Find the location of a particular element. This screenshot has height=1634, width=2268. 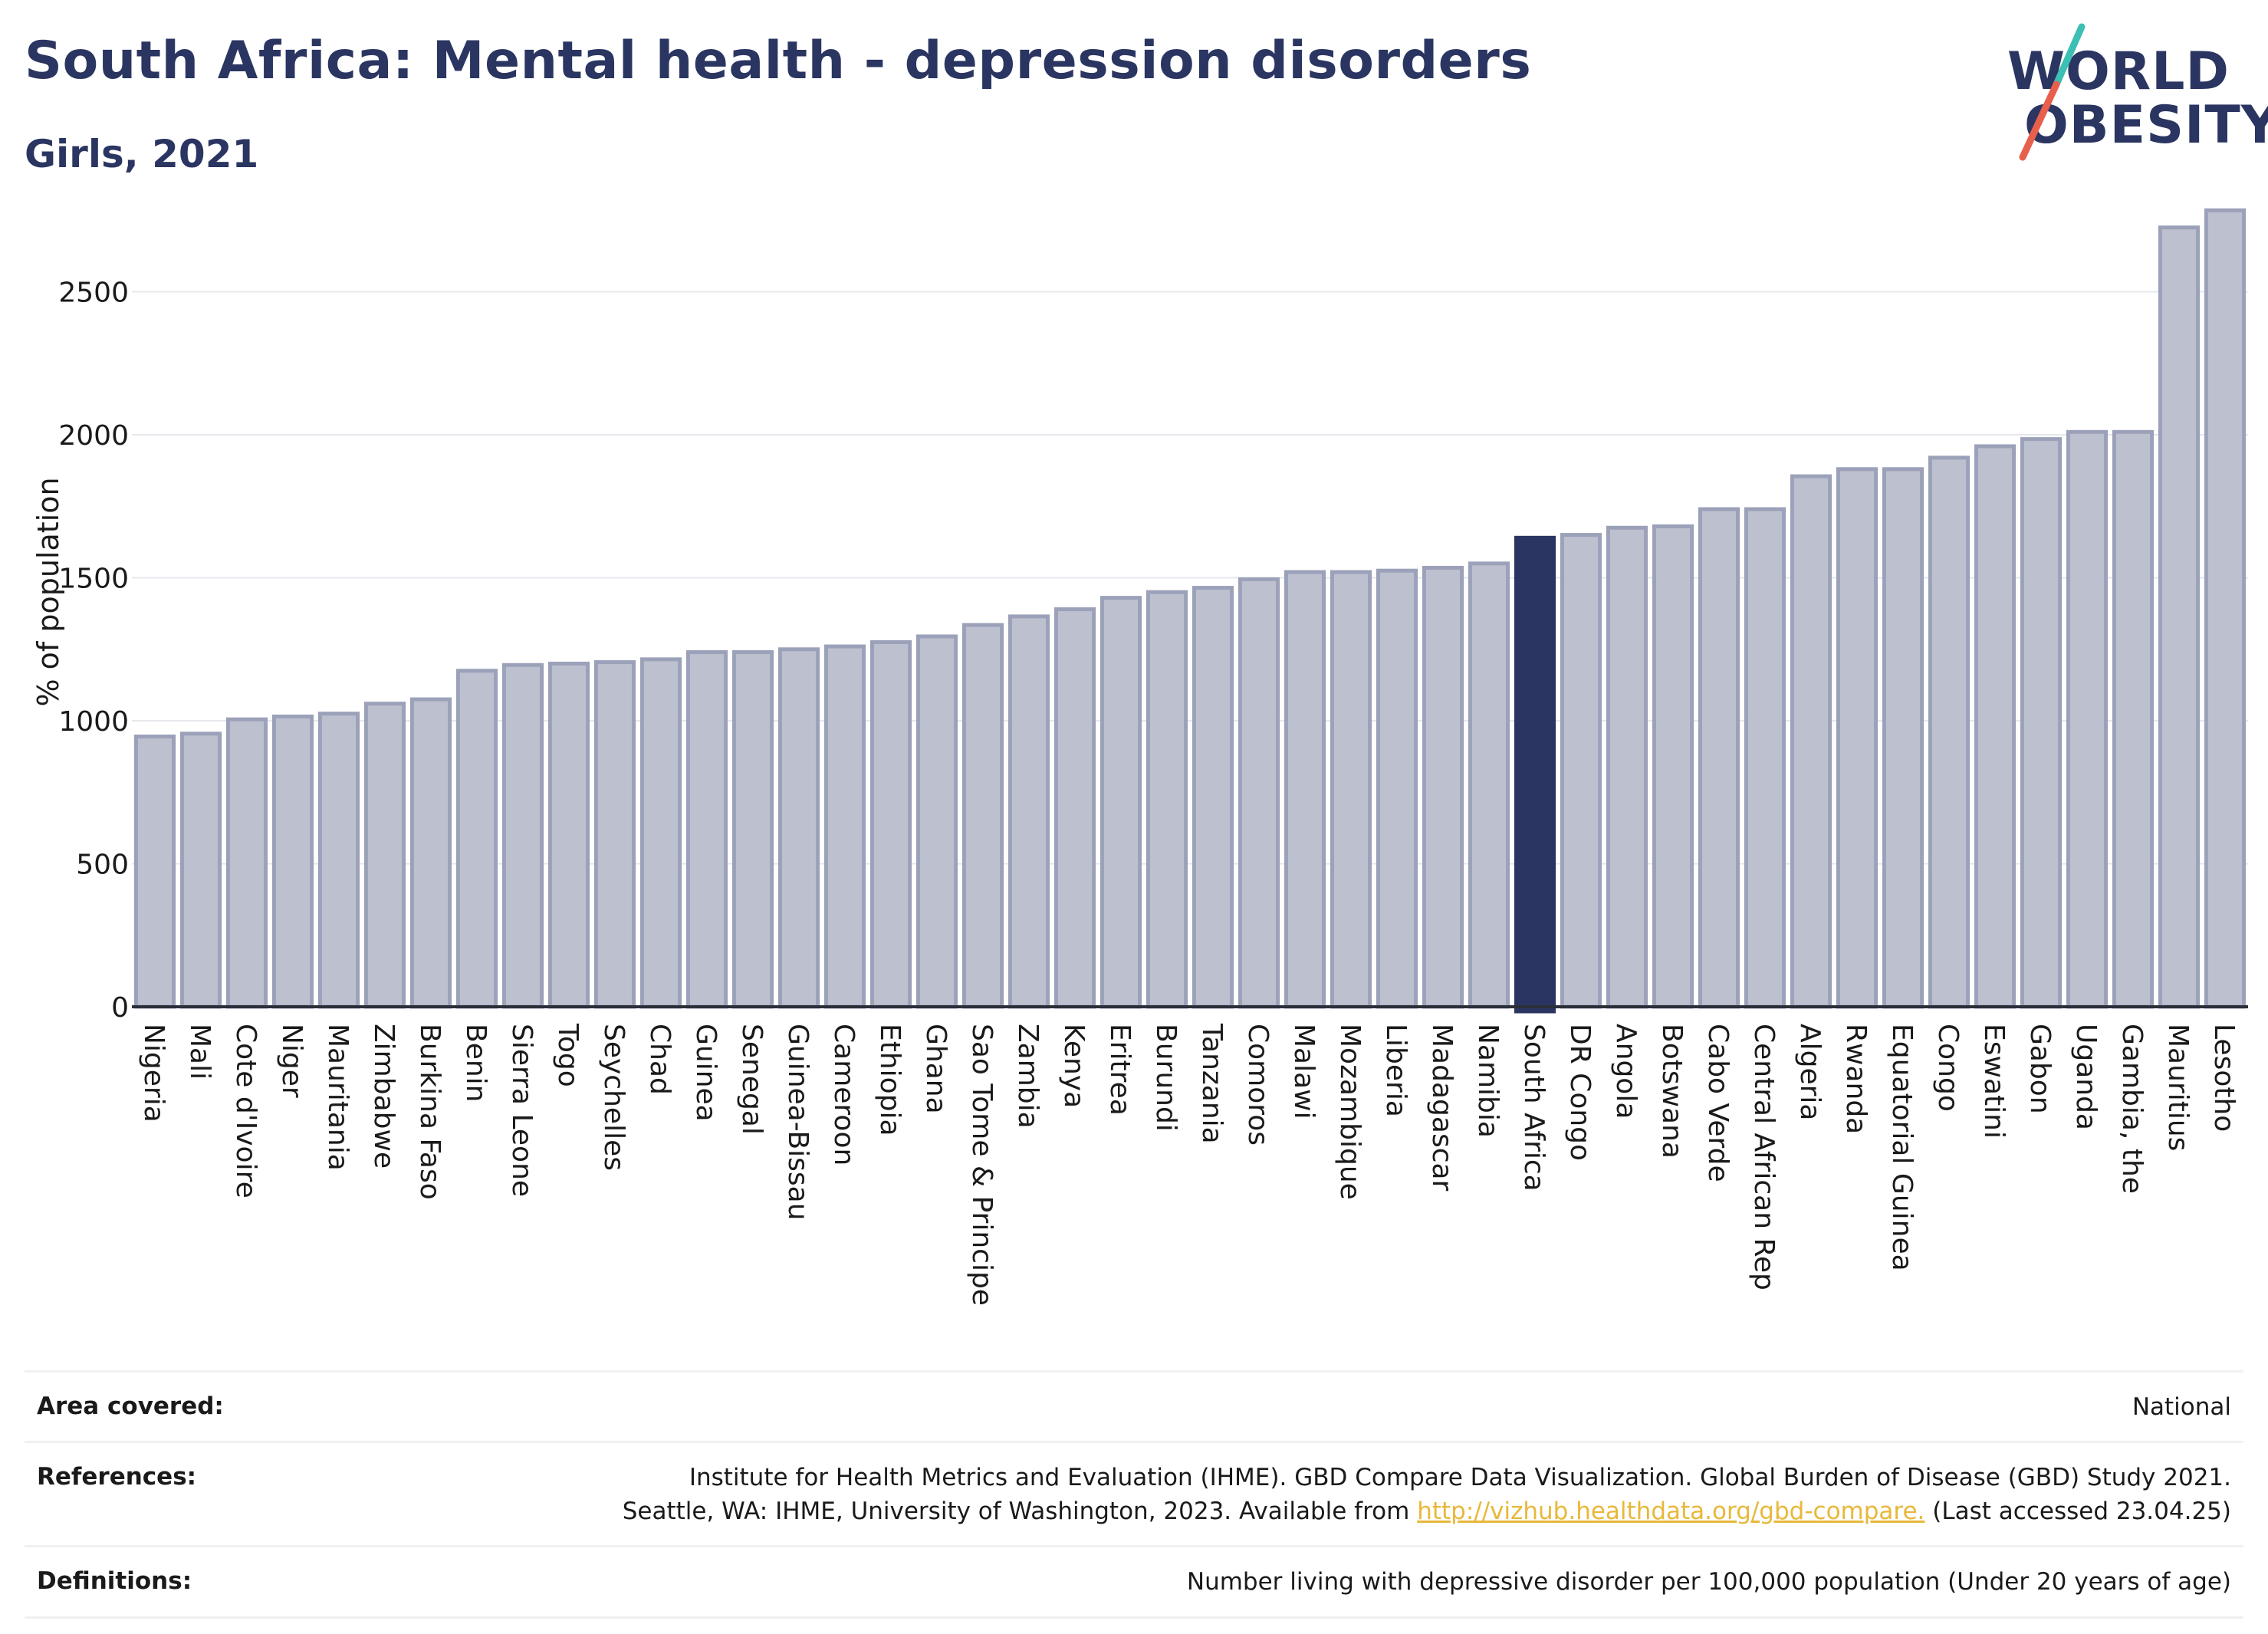

y-tick-label: 2000 is located at coordinates (93, 436).